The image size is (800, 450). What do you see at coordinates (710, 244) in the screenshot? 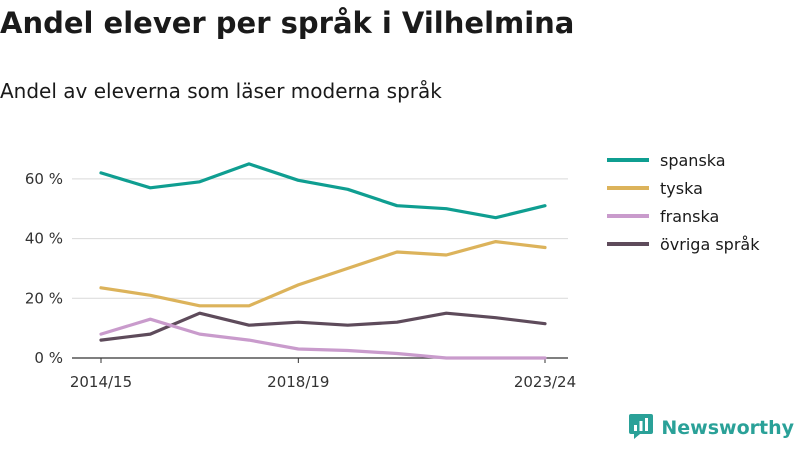
I see `legend-label: övriga språk` at bounding box center [710, 244].